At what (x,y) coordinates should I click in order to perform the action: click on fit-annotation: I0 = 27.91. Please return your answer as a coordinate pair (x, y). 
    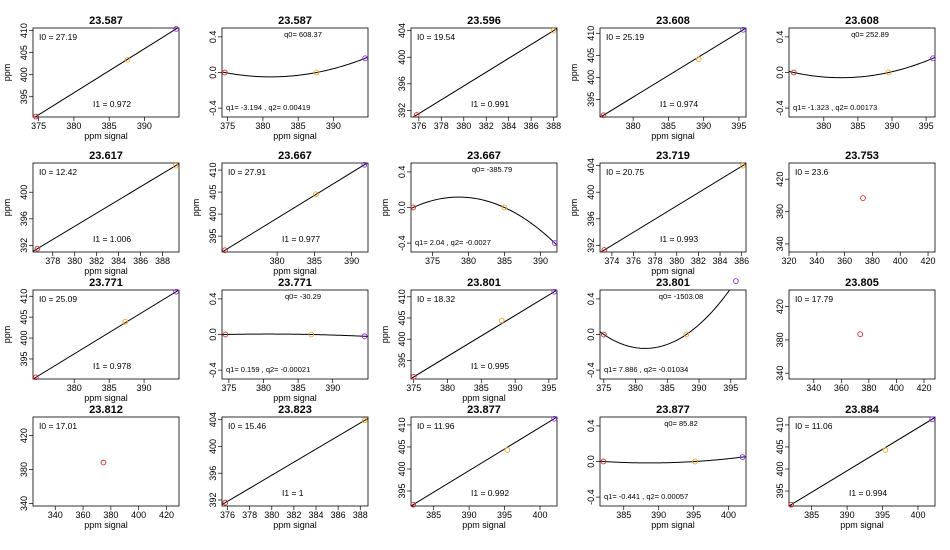
    Looking at the image, I should click on (247, 172).